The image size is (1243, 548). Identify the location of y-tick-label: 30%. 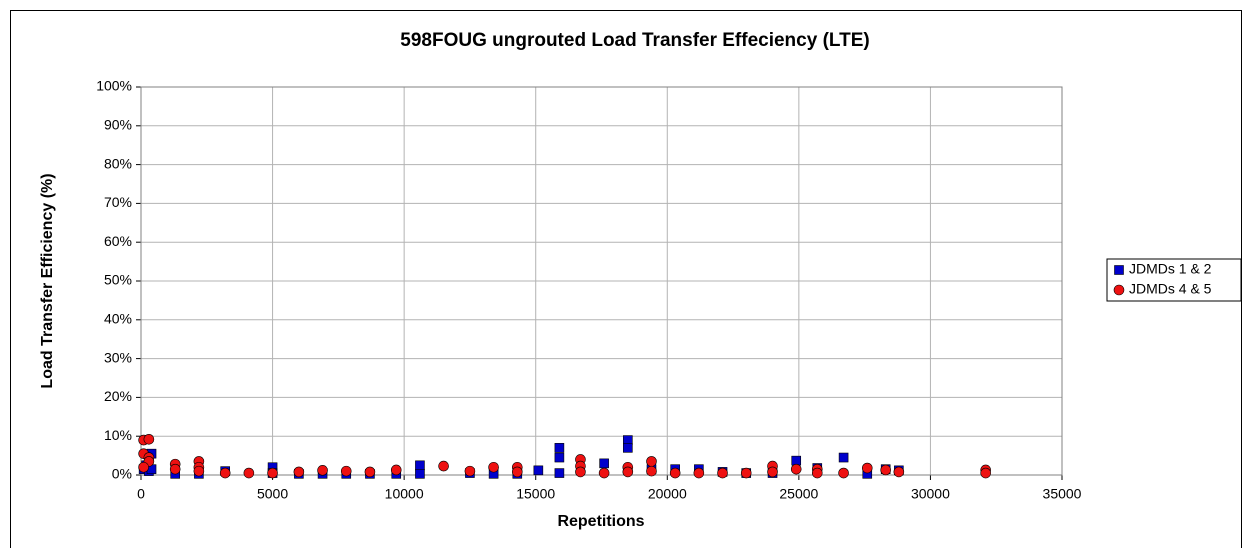
(118, 357).